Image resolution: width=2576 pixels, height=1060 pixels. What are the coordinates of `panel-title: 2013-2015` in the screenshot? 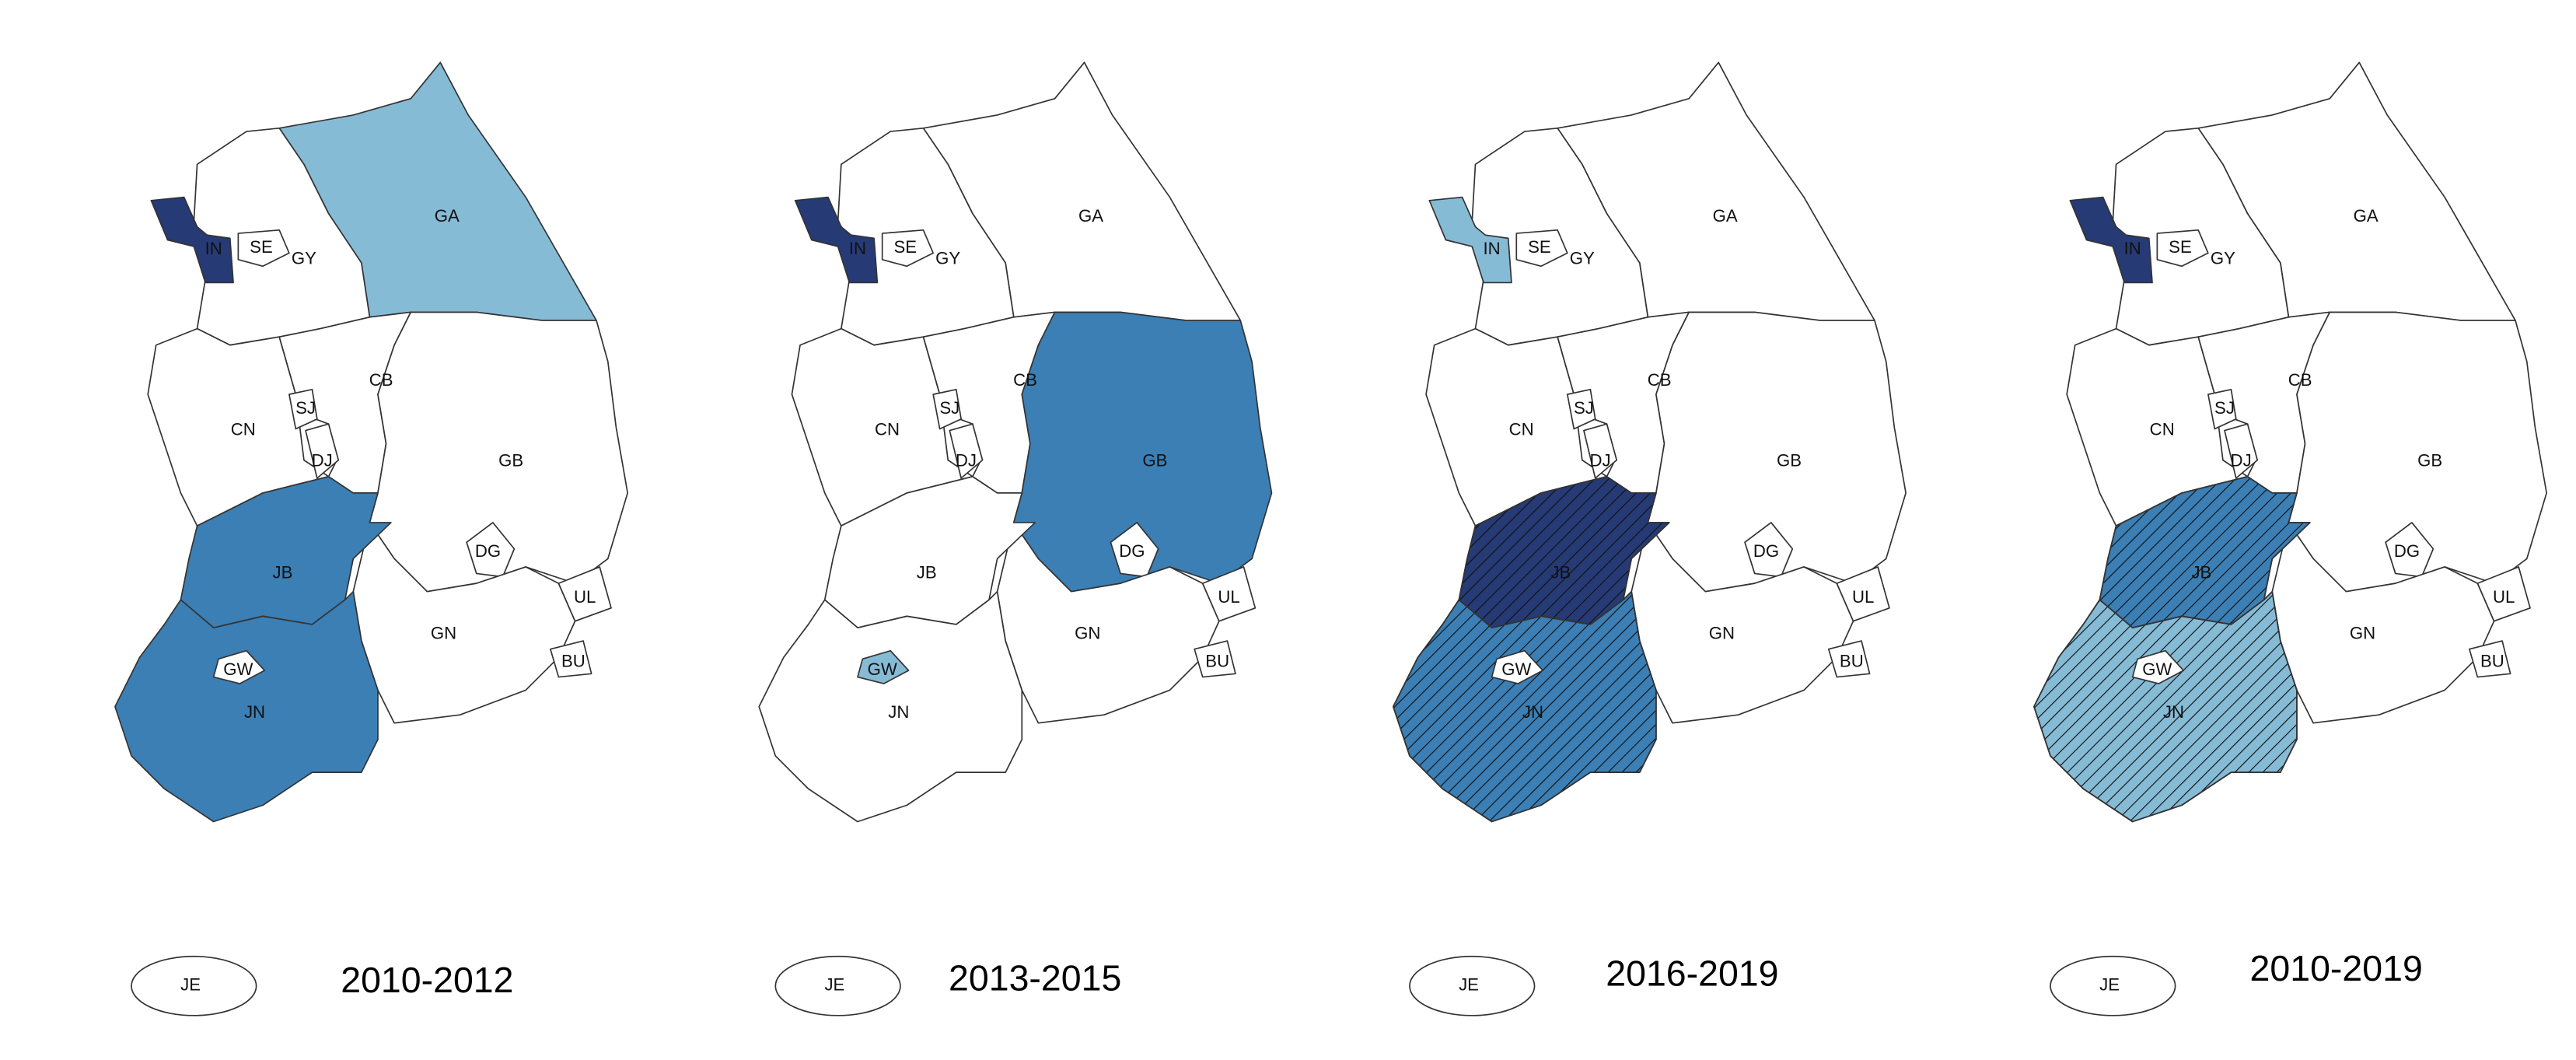 It's located at (1035, 979).